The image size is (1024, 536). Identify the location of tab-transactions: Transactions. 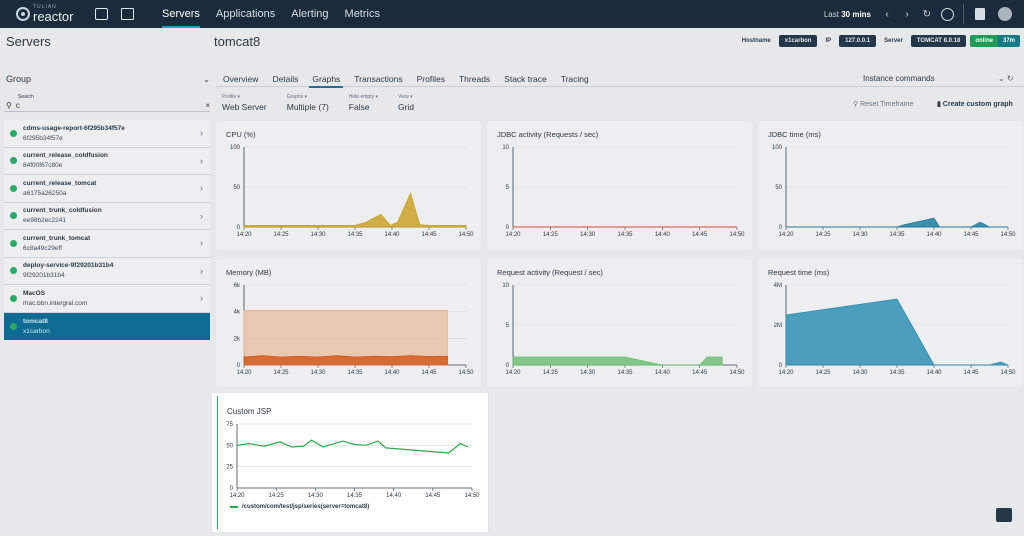
(378, 79).